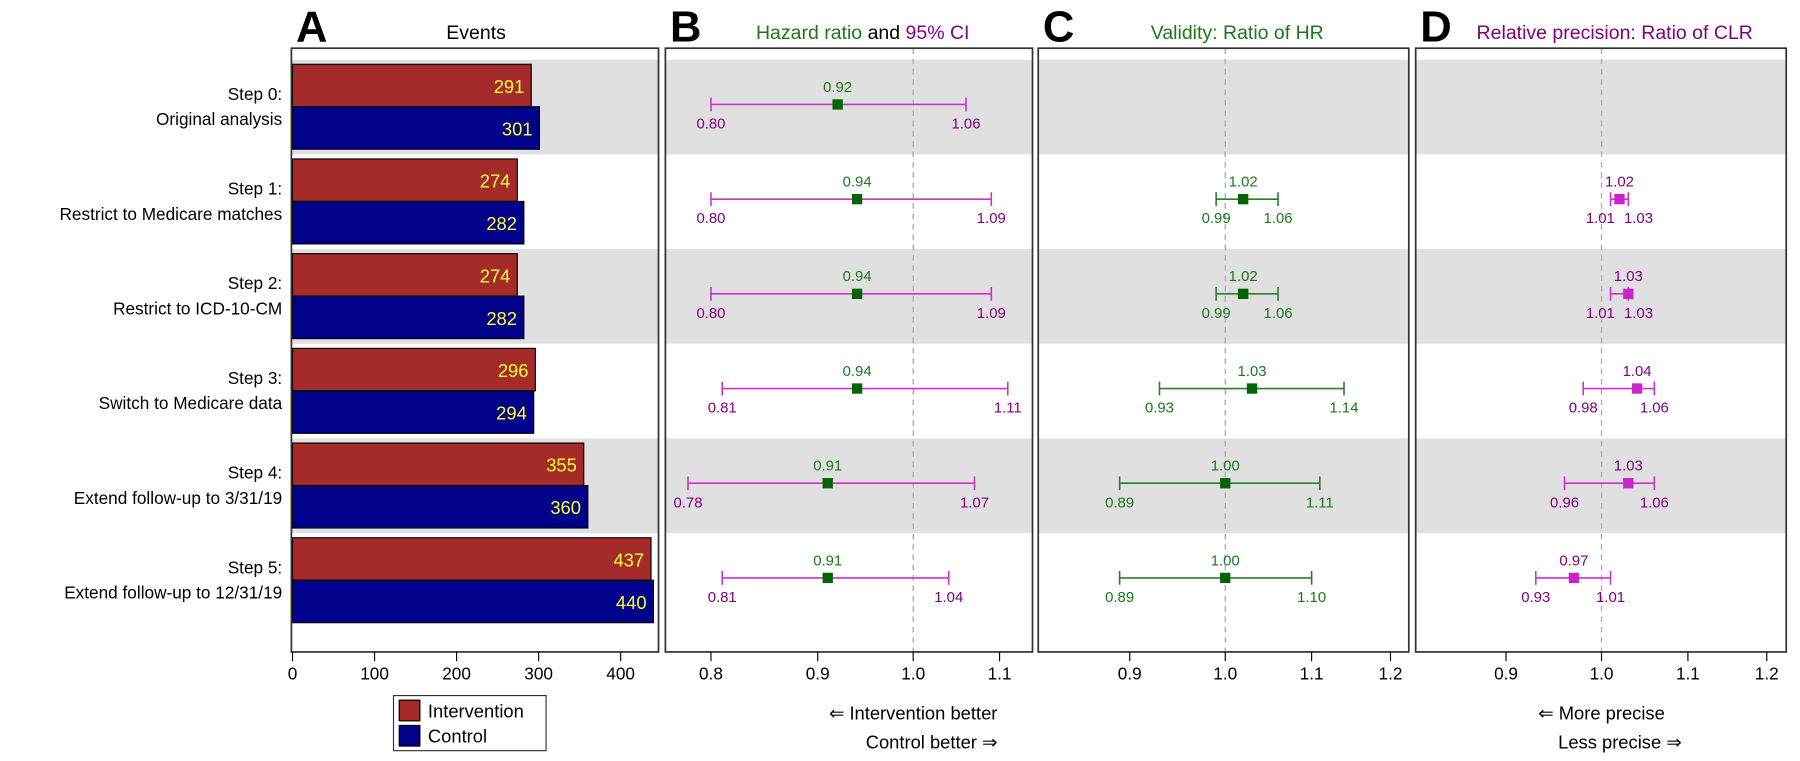 The image size is (1800, 761). What do you see at coordinates (711, 674) in the screenshot?
I see `x-tick-label: 0.8` at bounding box center [711, 674].